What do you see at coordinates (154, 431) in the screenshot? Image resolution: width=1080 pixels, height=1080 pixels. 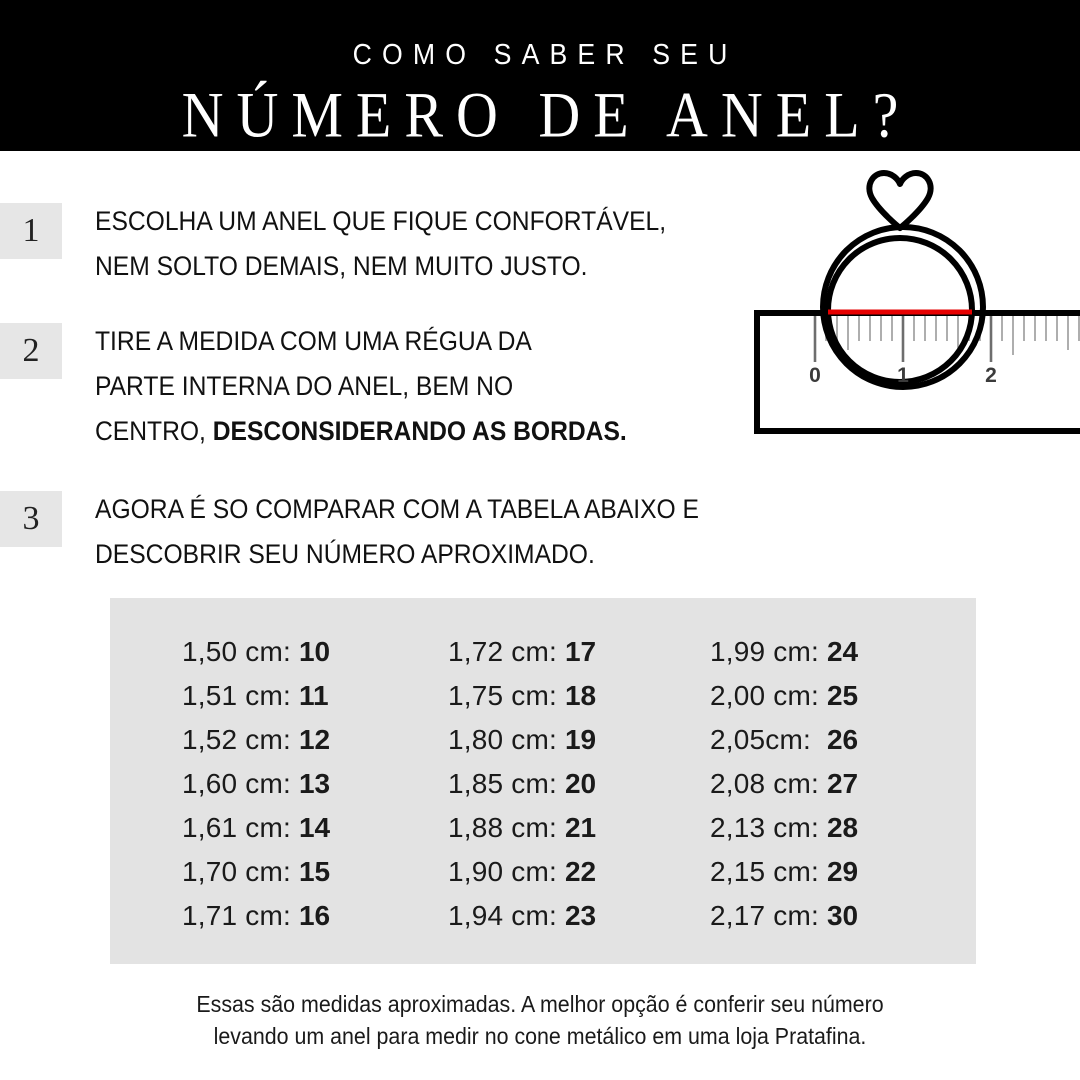 I see `step-text-plain: CENTRO,` at bounding box center [154, 431].